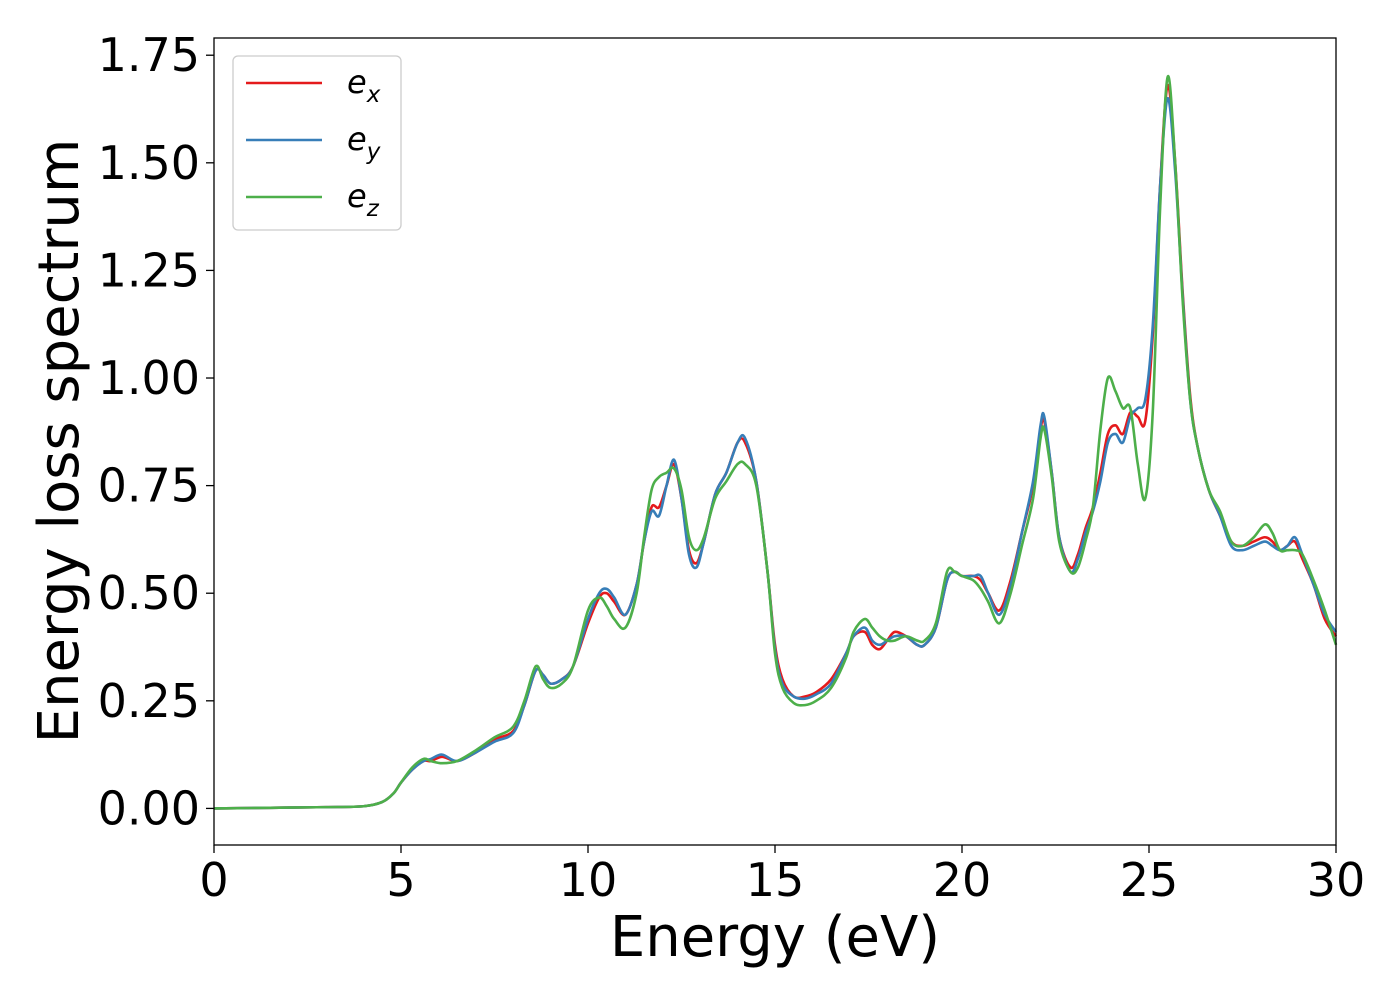 This screenshot has height=1000, width=1400. Describe the element at coordinates (400, 880) in the screenshot. I see `x-tick-label: 5` at that location.